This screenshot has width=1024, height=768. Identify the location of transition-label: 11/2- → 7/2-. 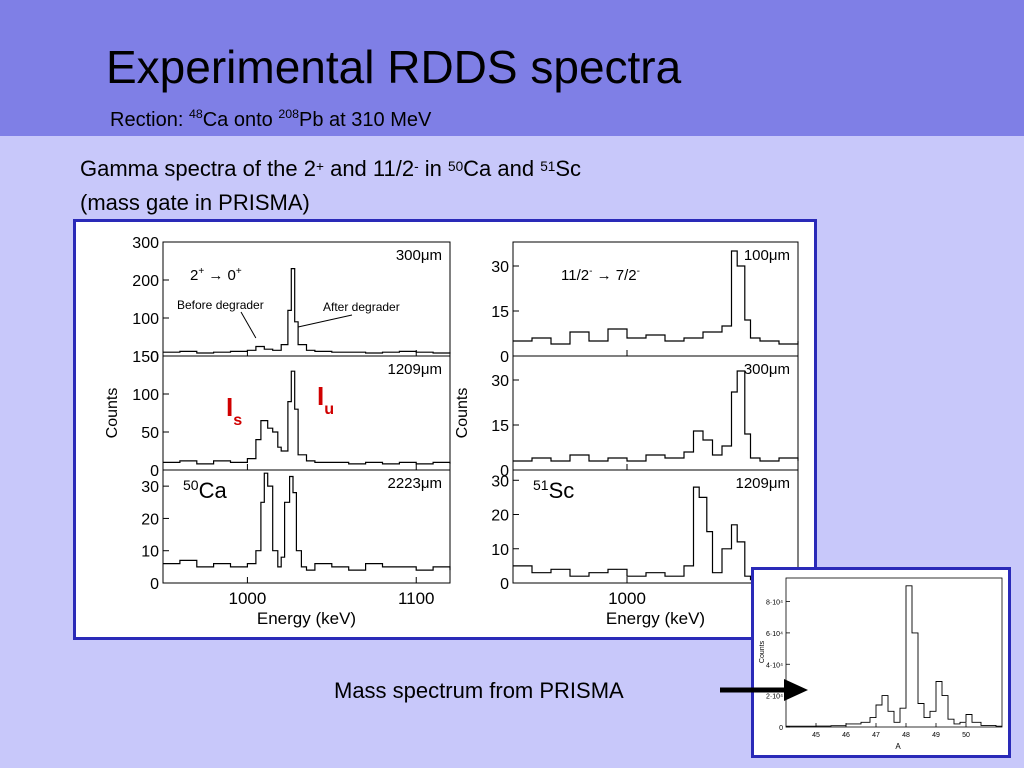
(600, 275).